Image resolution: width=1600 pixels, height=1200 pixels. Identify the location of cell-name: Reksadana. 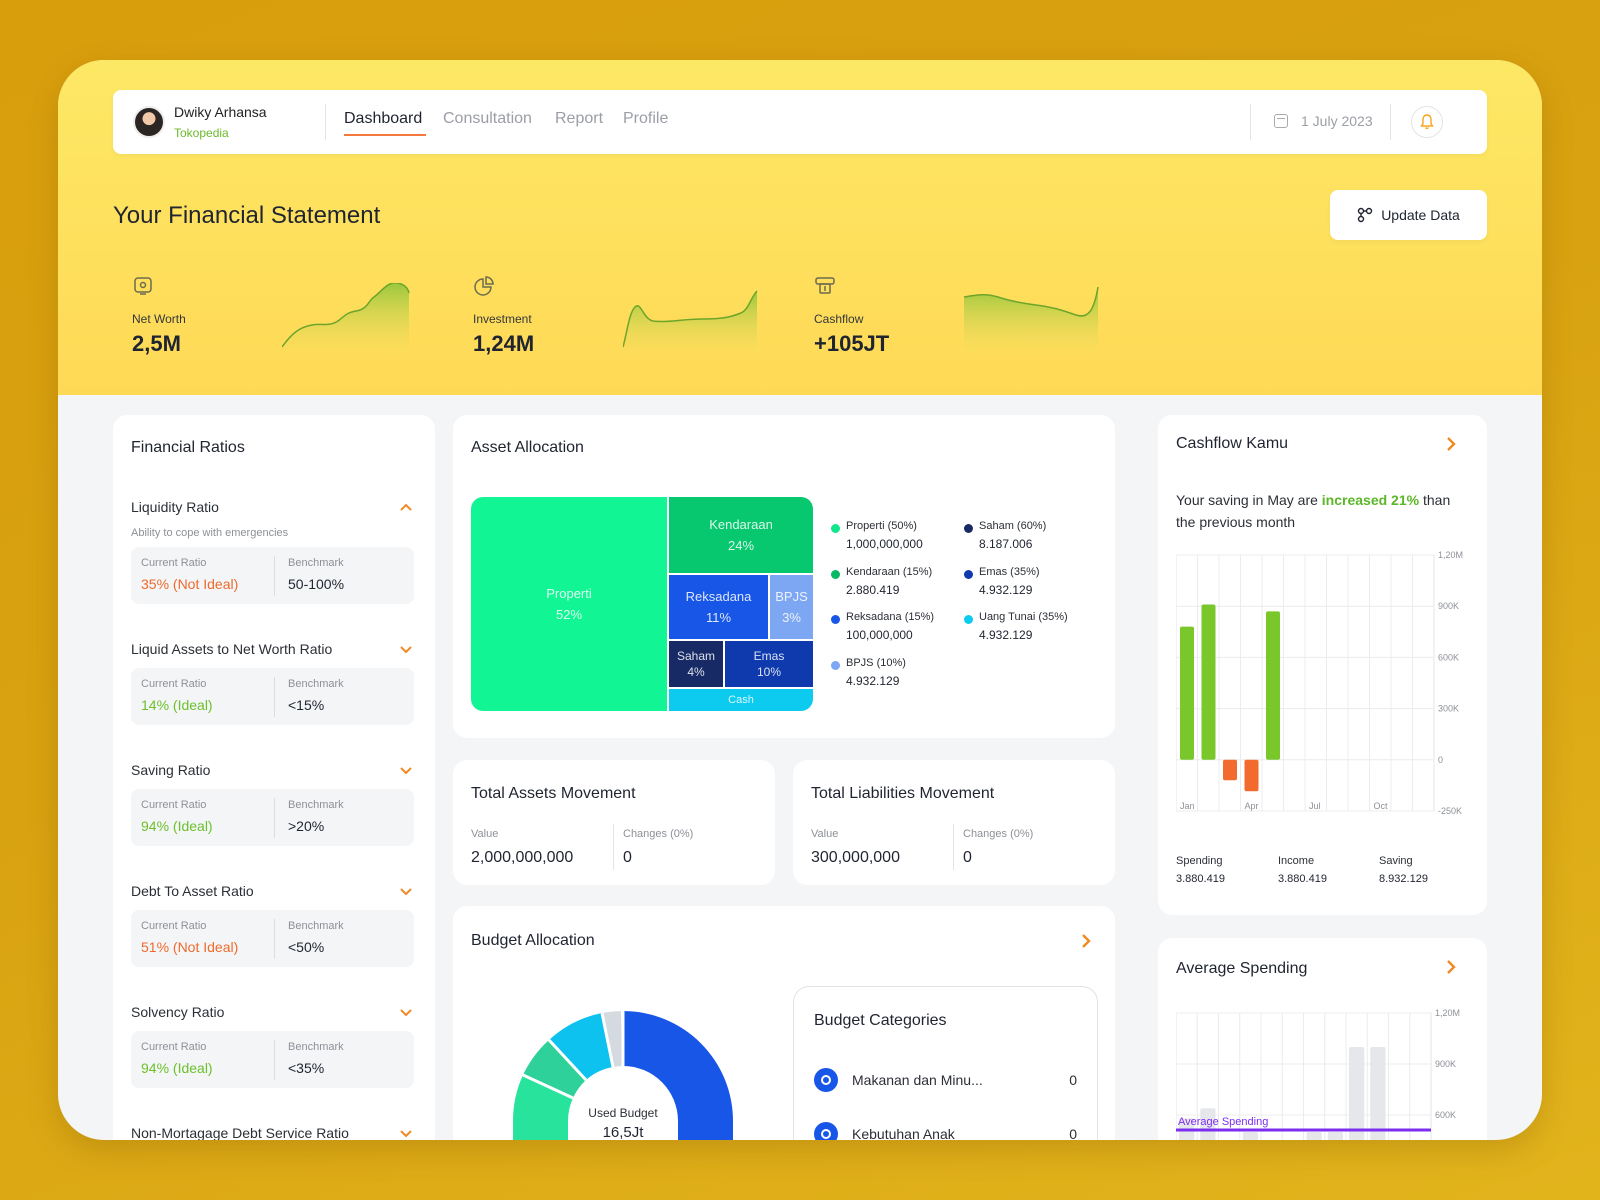
(718, 596).